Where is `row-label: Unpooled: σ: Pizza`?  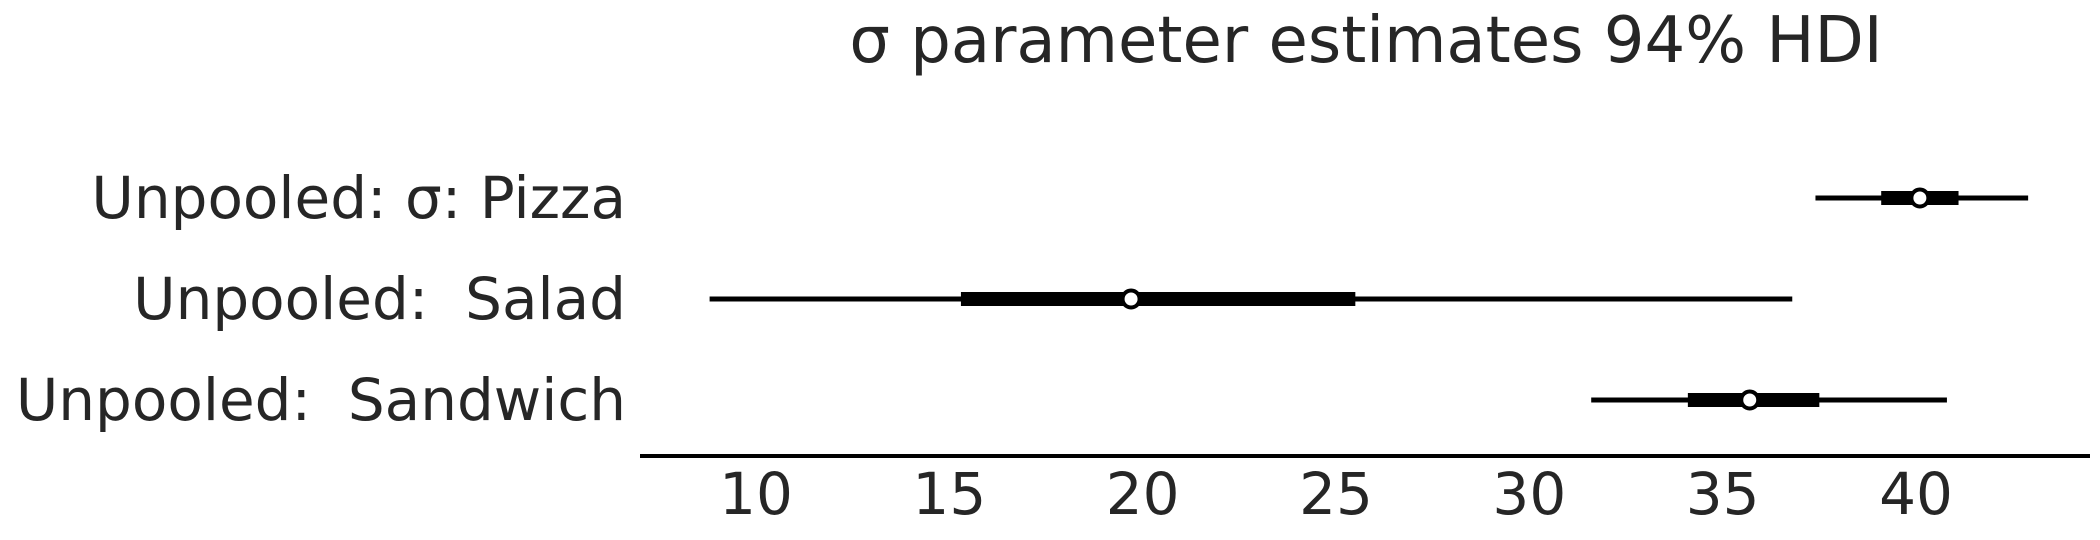 row-label: Unpooled: σ: Pizza is located at coordinates (358, 198).